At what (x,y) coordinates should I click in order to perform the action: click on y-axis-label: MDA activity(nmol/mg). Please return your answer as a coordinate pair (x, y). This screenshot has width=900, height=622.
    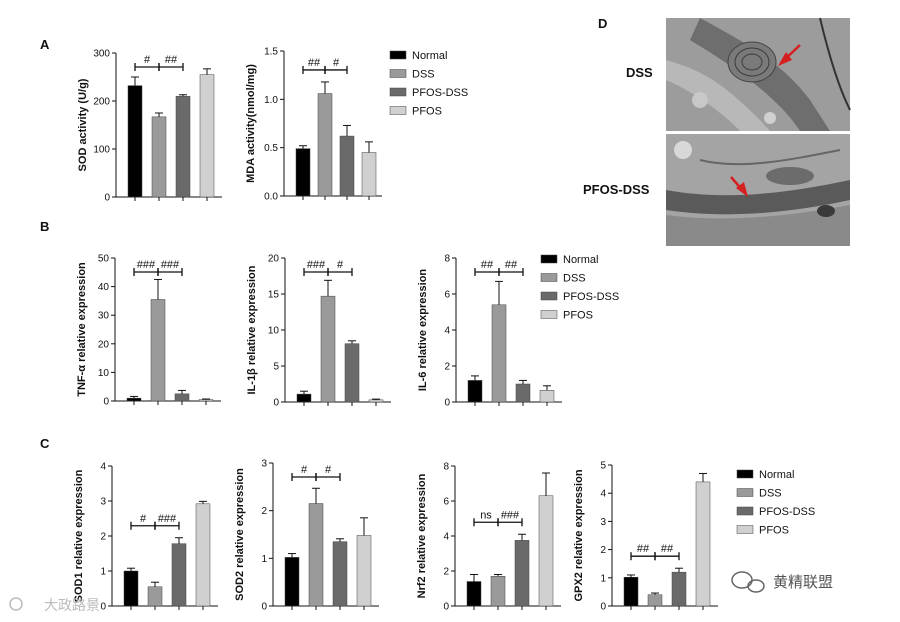
    Looking at the image, I should click on (251, 123).